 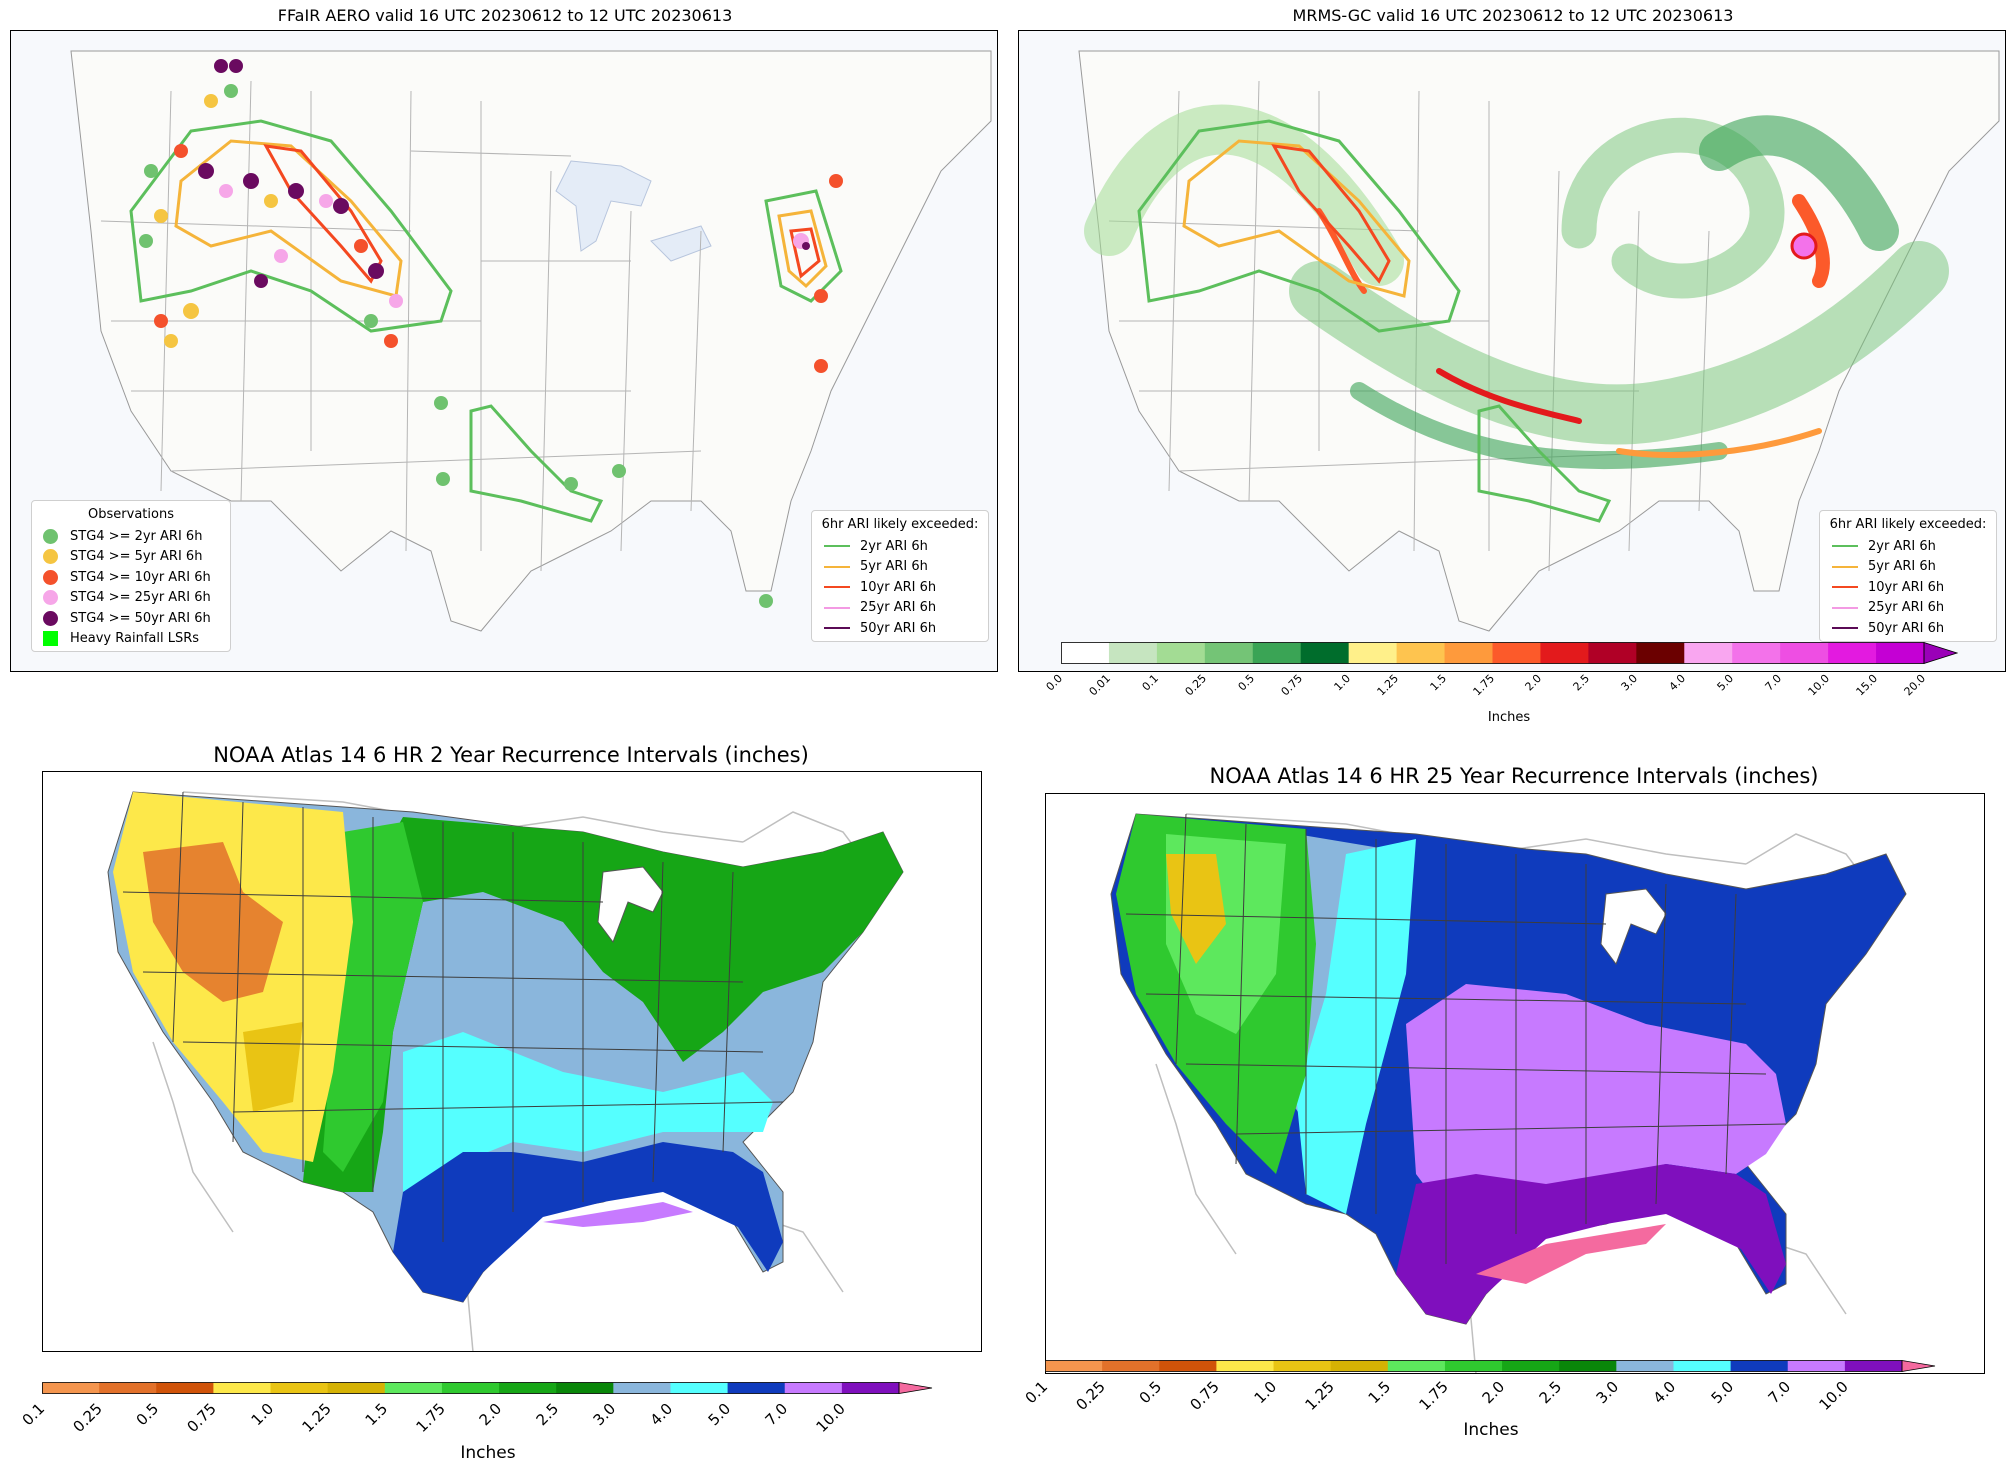 What do you see at coordinates (1581, 682) in the screenshot?
I see `colorbar-tick-label: 2.5` at bounding box center [1581, 682].